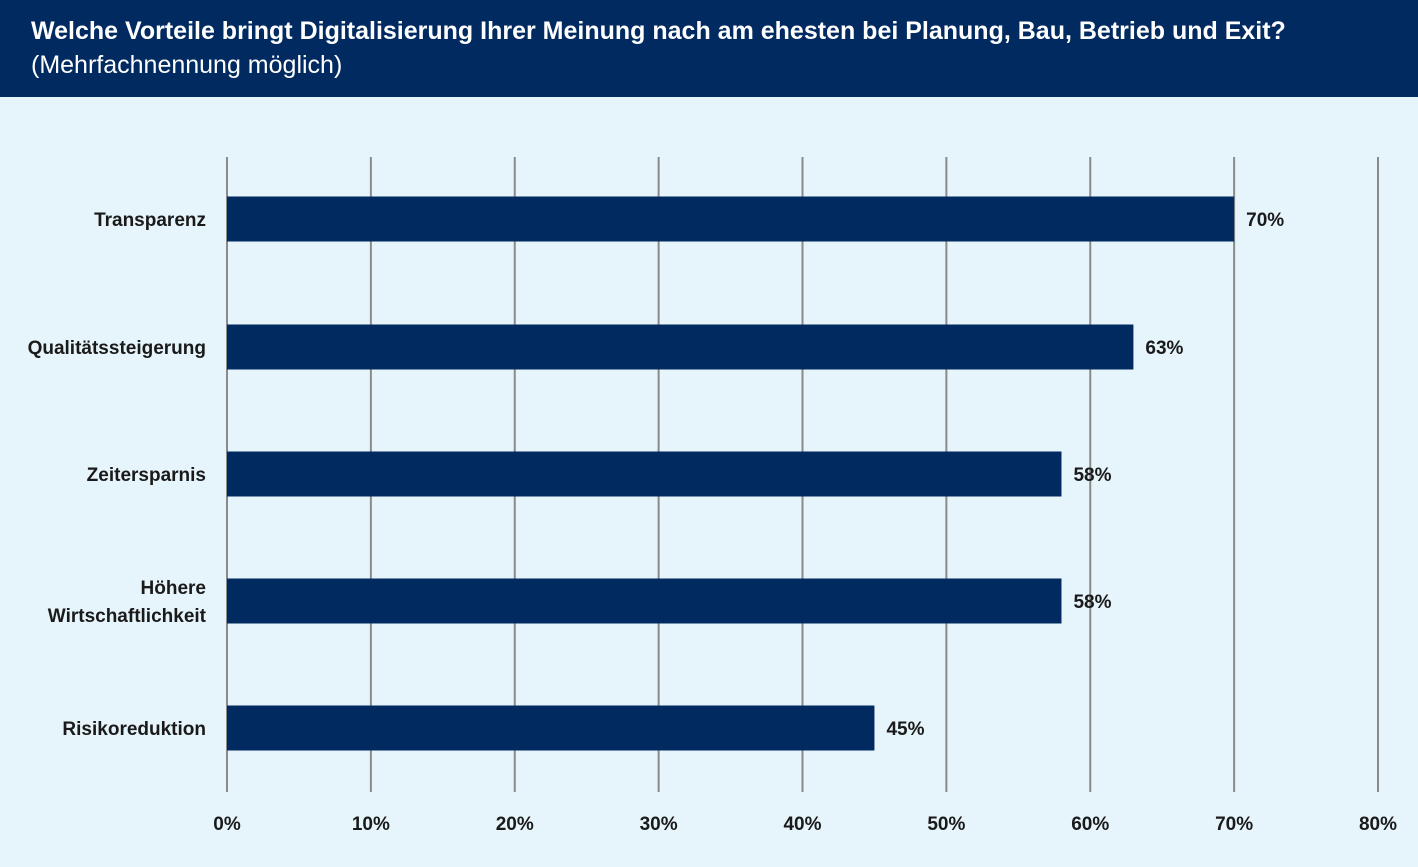  I want to click on value-label: 45%, so click(905, 729).